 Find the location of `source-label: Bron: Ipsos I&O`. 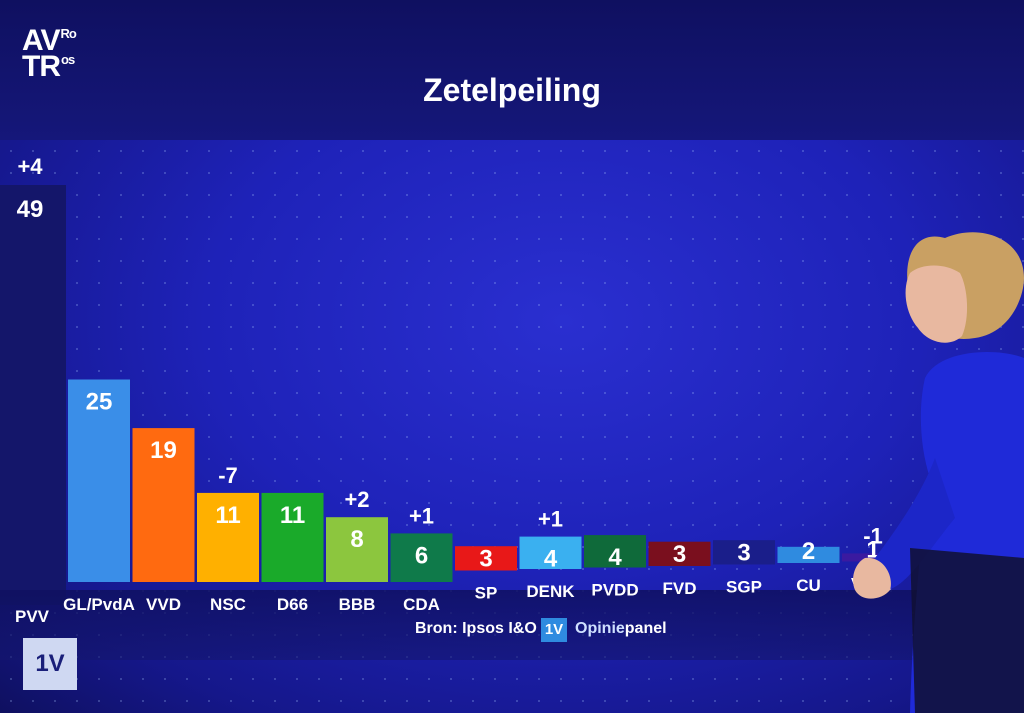

source-label: Bron: Ipsos I&O is located at coordinates (476, 628).